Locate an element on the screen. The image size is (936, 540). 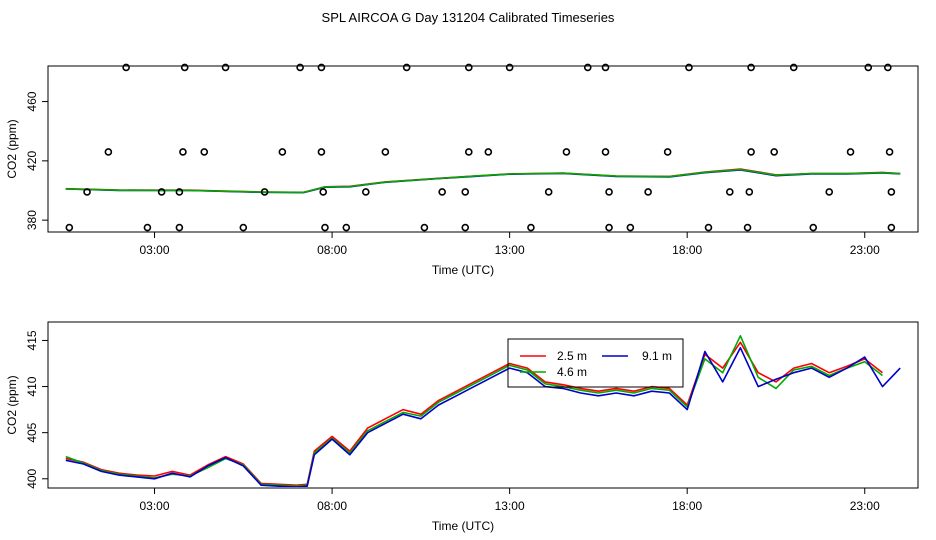
series-line-9-1-m is located at coordinates (483, 181).